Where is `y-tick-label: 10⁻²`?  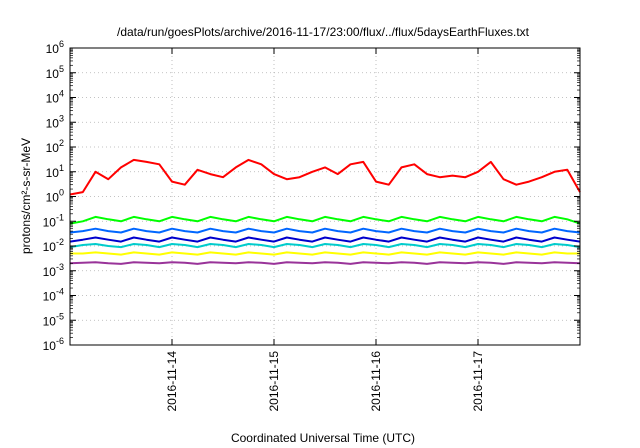
y-tick-label: 10⁻² is located at coordinates (53, 245).